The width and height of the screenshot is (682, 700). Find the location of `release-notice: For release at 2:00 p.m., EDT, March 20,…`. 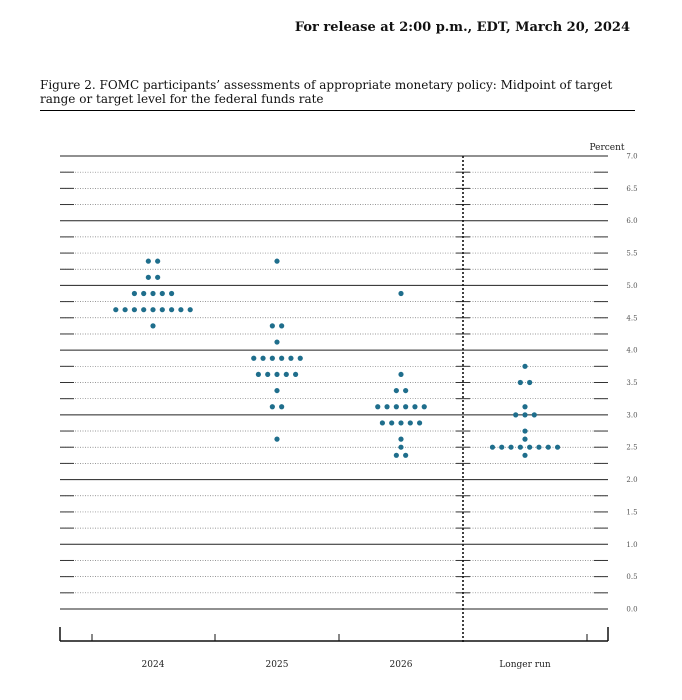

release-notice: For release at 2:00 p.m., EDT, March 20,… is located at coordinates (462, 27).